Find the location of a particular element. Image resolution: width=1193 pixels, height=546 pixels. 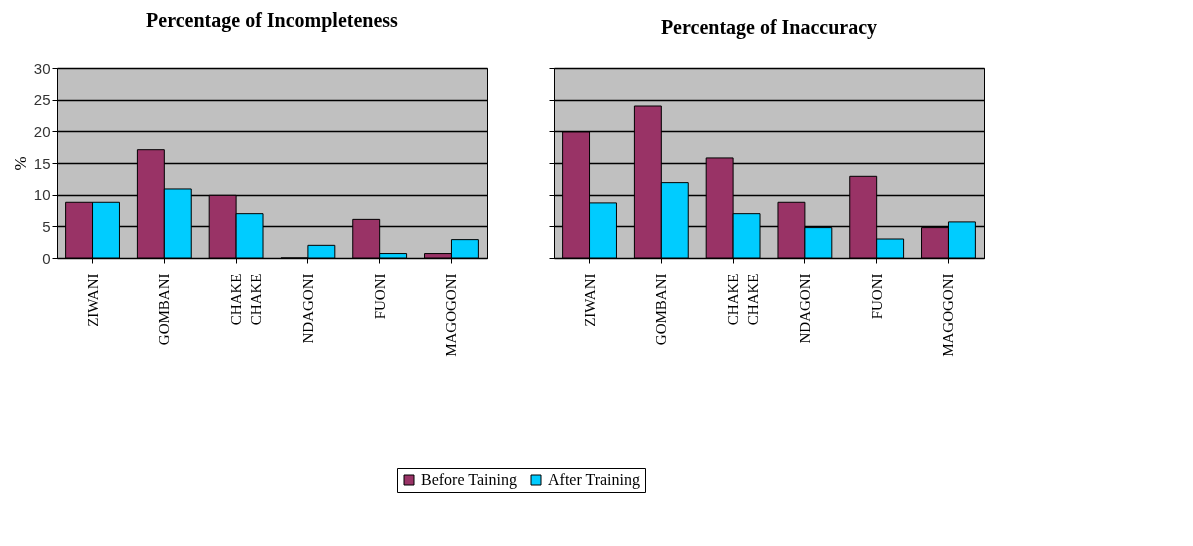

y-tick-label: 5 is located at coordinates (46, 226).